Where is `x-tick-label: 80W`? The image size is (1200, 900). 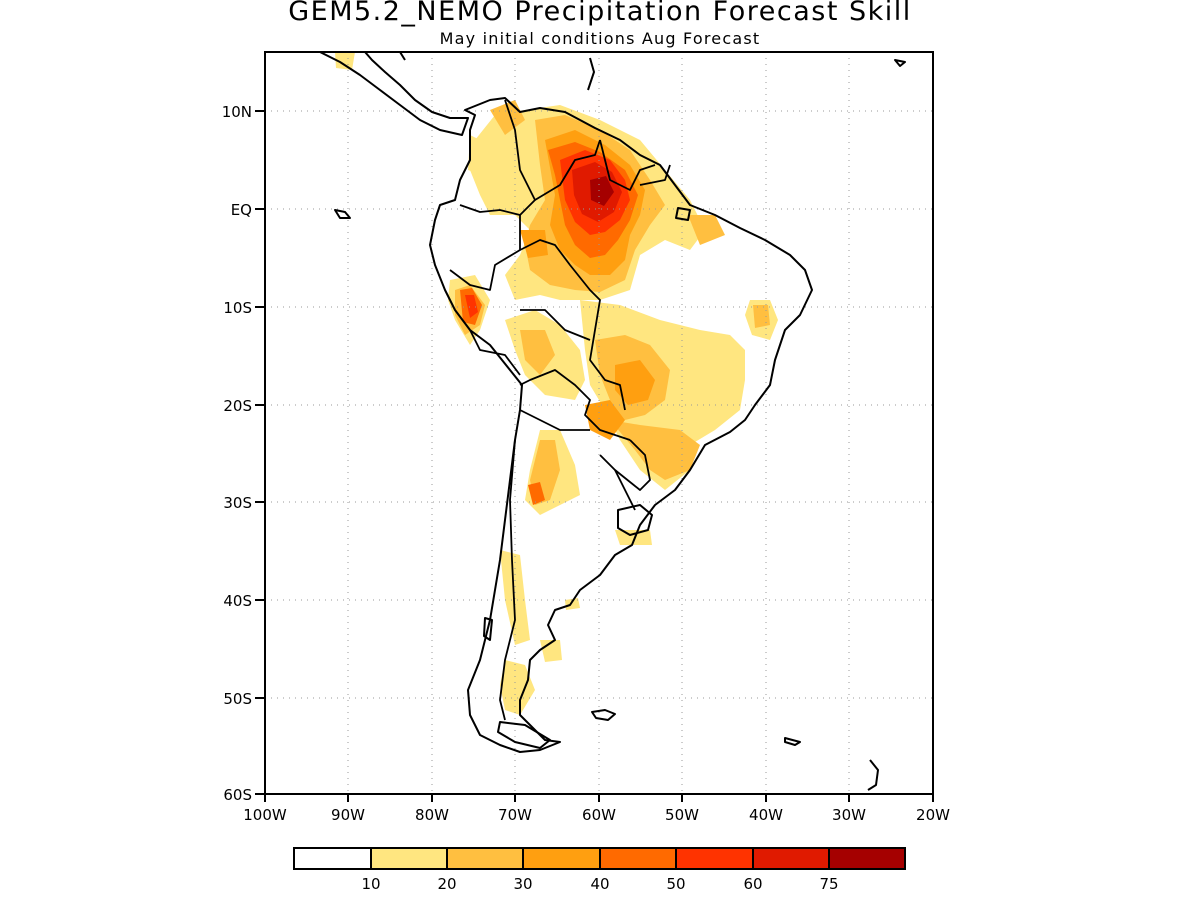 x-tick-label: 80W is located at coordinates (432, 815).